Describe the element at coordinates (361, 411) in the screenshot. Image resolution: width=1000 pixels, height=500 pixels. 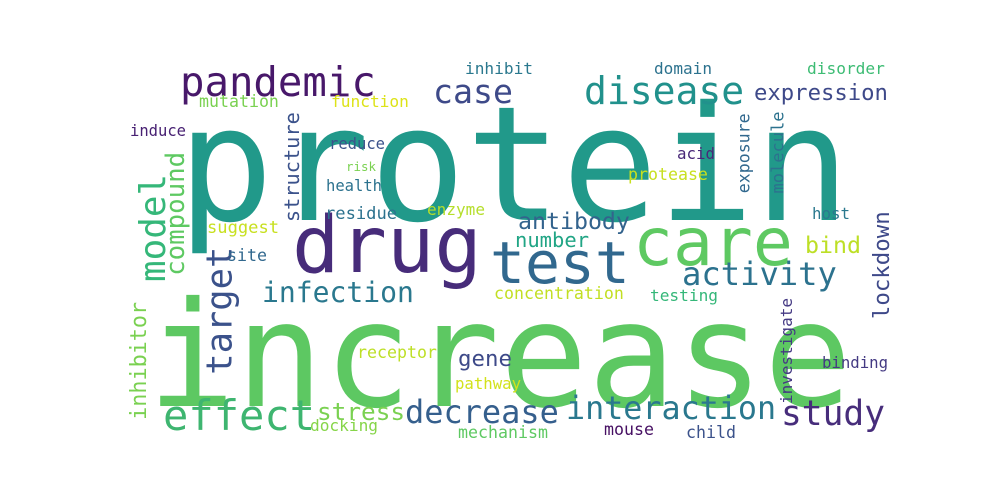
I see `word-stress: stress` at that location.